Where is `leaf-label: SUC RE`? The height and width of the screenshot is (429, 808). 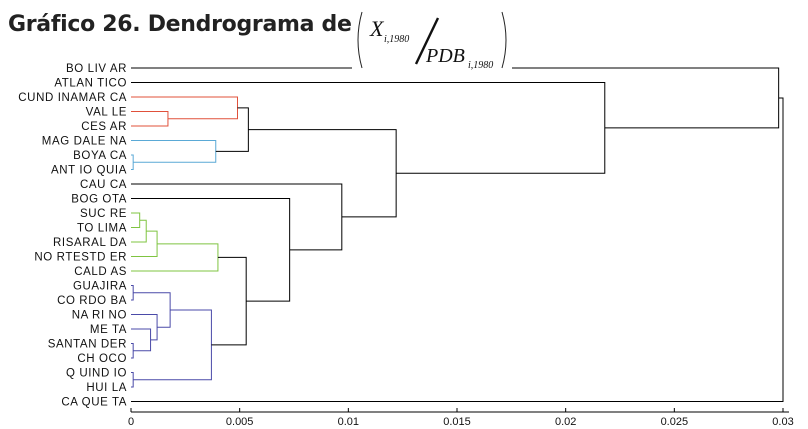
leaf-label: SUC RE is located at coordinates (103, 214).